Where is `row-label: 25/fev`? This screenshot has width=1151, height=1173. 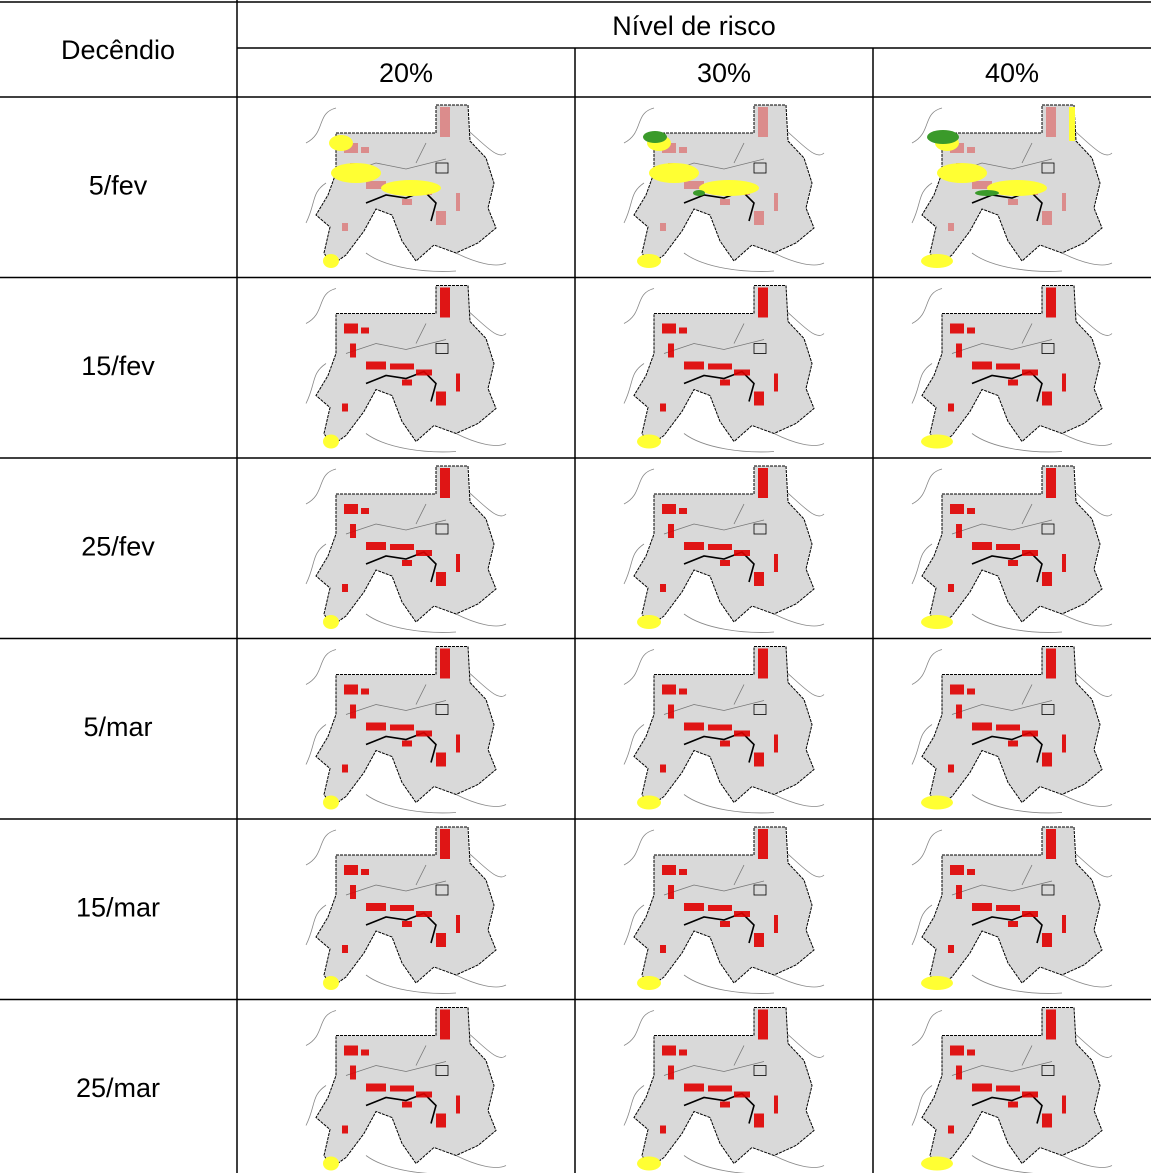 row-label: 25/fev is located at coordinates (118, 546).